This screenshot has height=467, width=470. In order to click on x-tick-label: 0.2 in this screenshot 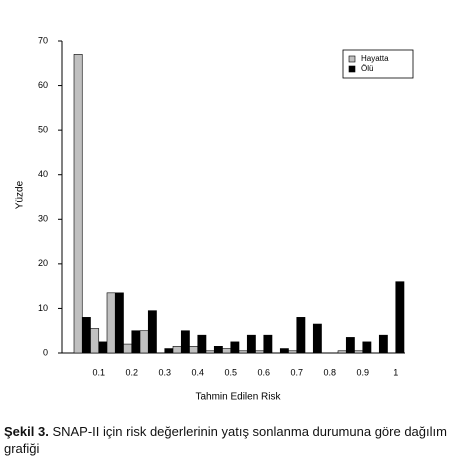, I will do `click(131, 372)`.